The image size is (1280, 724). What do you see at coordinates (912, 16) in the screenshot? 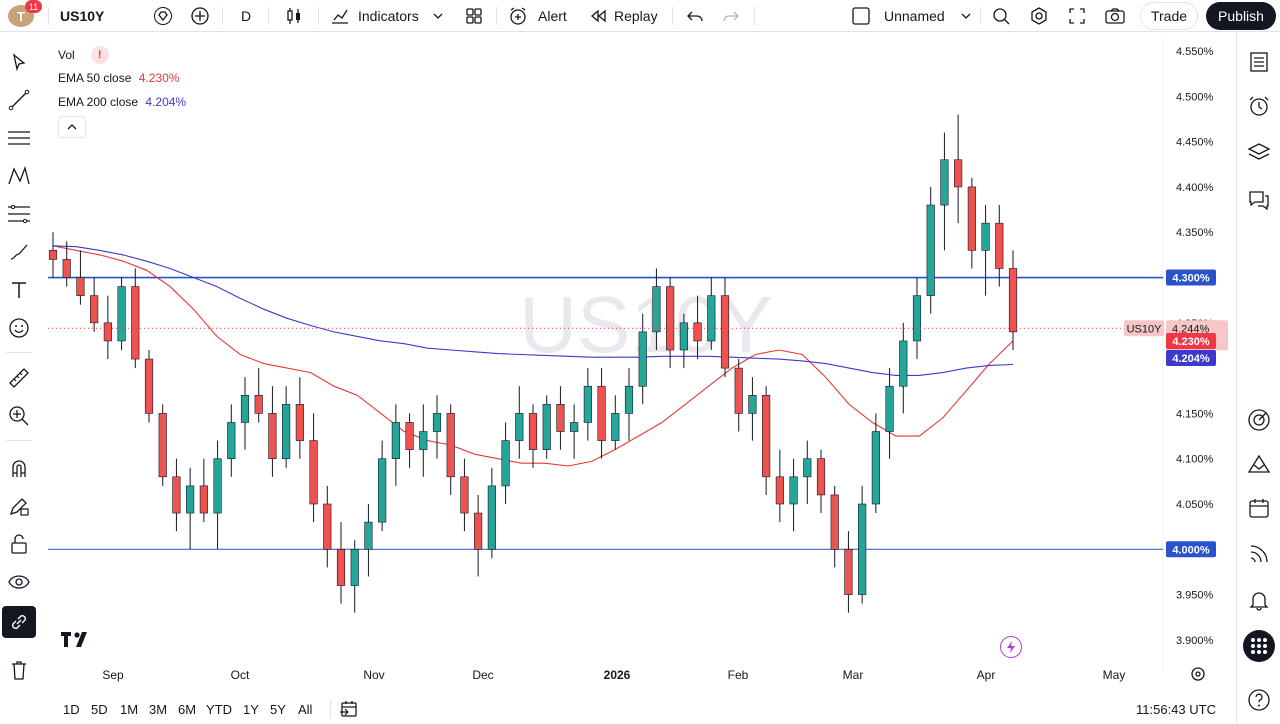
I see `layout-name-button: Unnamed` at bounding box center [912, 16].